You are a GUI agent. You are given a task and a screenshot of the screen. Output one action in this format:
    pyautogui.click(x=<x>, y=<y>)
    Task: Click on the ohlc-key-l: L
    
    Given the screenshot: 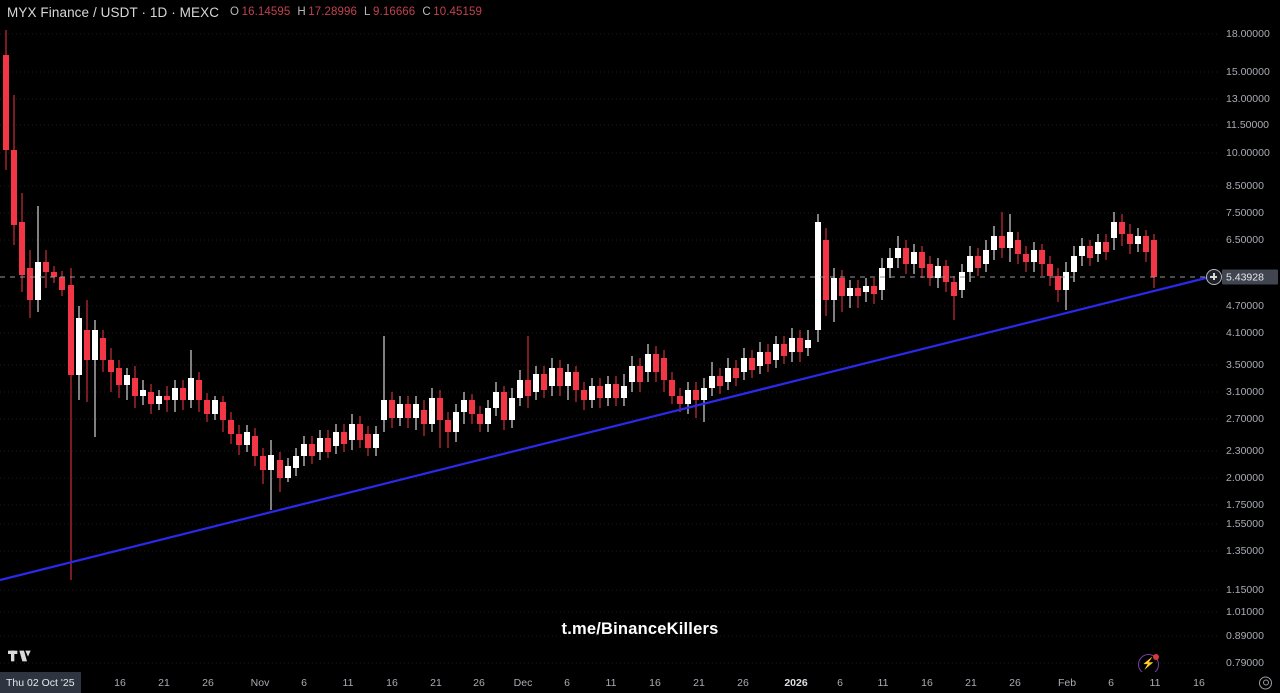 What is the action you would take?
    pyautogui.click(x=367, y=12)
    